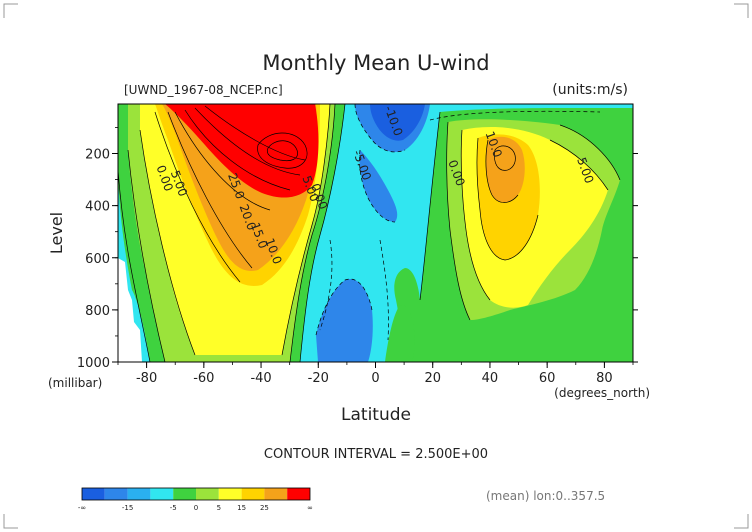 This screenshot has width=752, height=532. I want to click on x-tick-label: -60, so click(203, 378).